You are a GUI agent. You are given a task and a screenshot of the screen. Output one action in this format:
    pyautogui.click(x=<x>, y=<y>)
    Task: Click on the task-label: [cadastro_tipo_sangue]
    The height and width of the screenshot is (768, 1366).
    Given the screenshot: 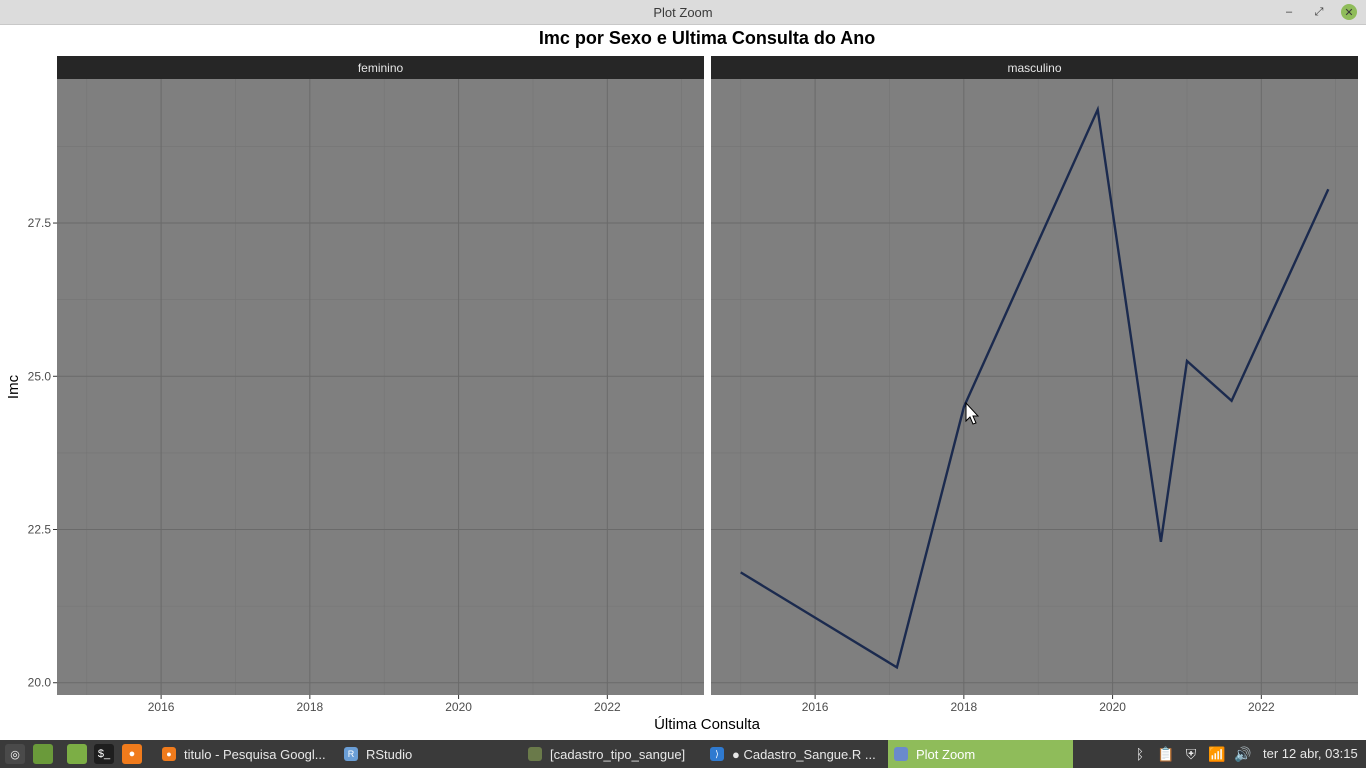 What is the action you would take?
    pyautogui.click(x=618, y=754)
    